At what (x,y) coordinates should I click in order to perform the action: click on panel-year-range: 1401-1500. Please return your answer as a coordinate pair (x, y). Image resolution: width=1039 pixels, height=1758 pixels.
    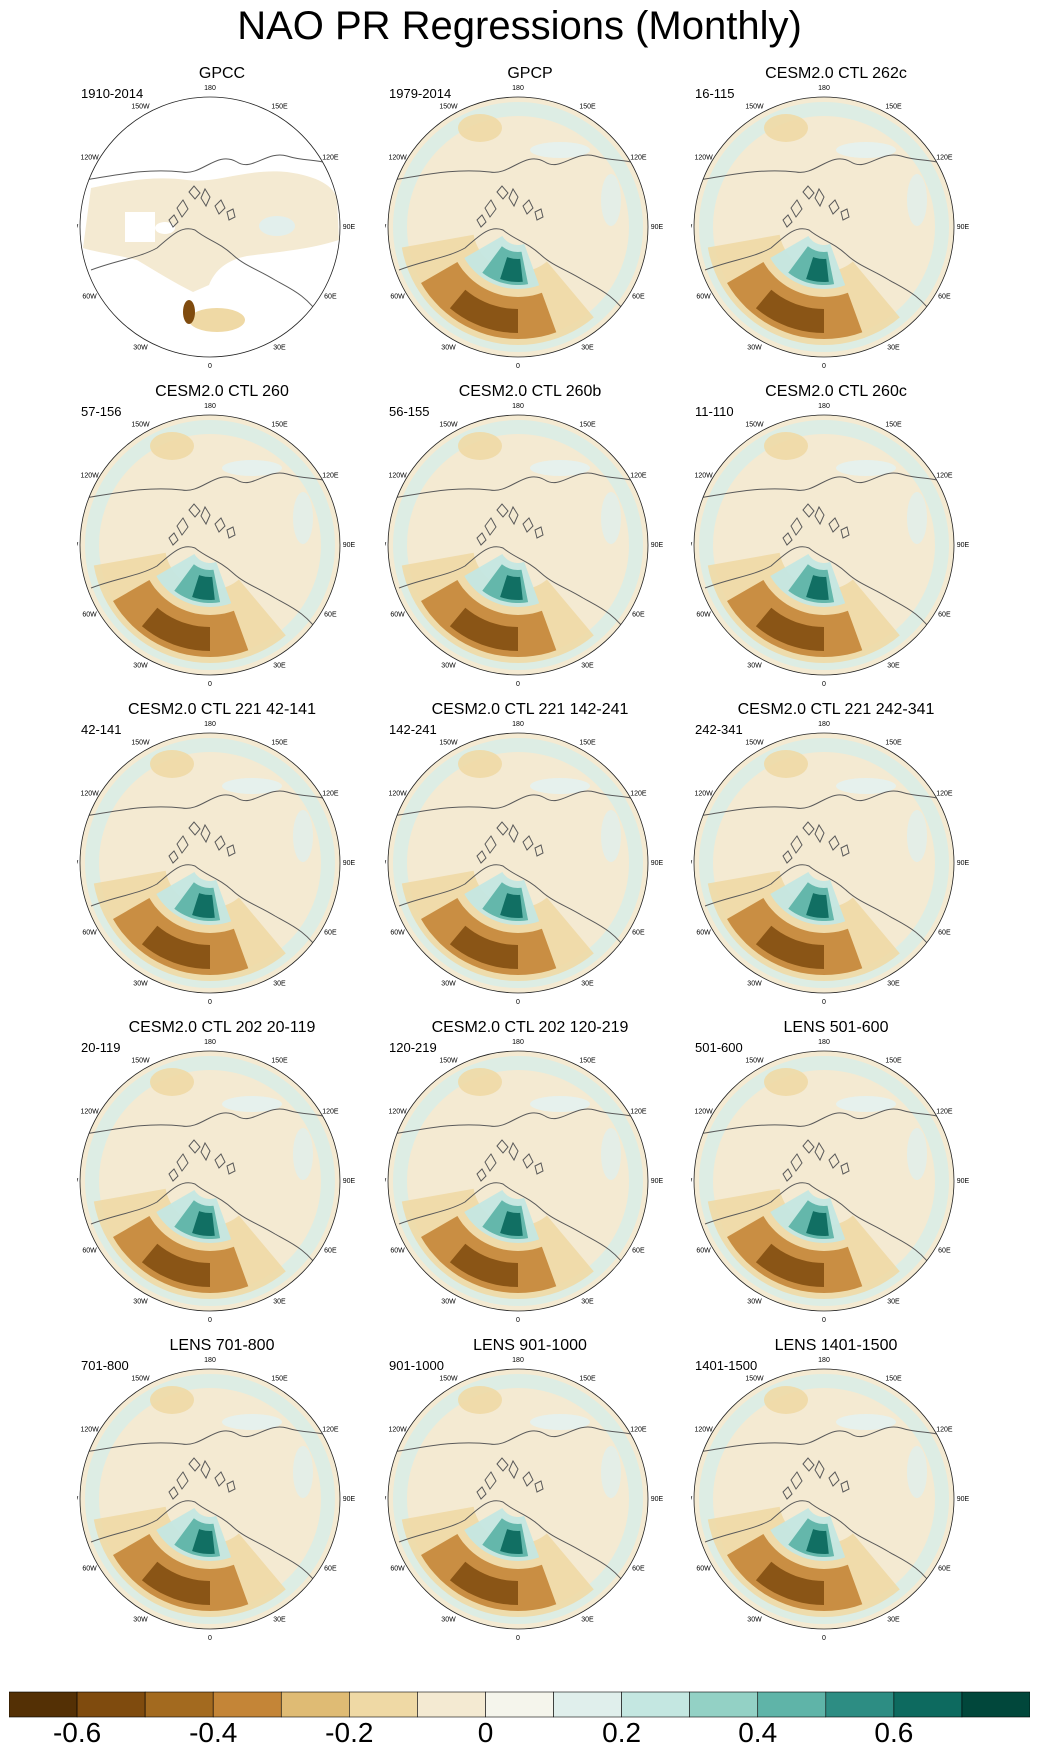
    Looking at the image, I should click on (726, 1365).